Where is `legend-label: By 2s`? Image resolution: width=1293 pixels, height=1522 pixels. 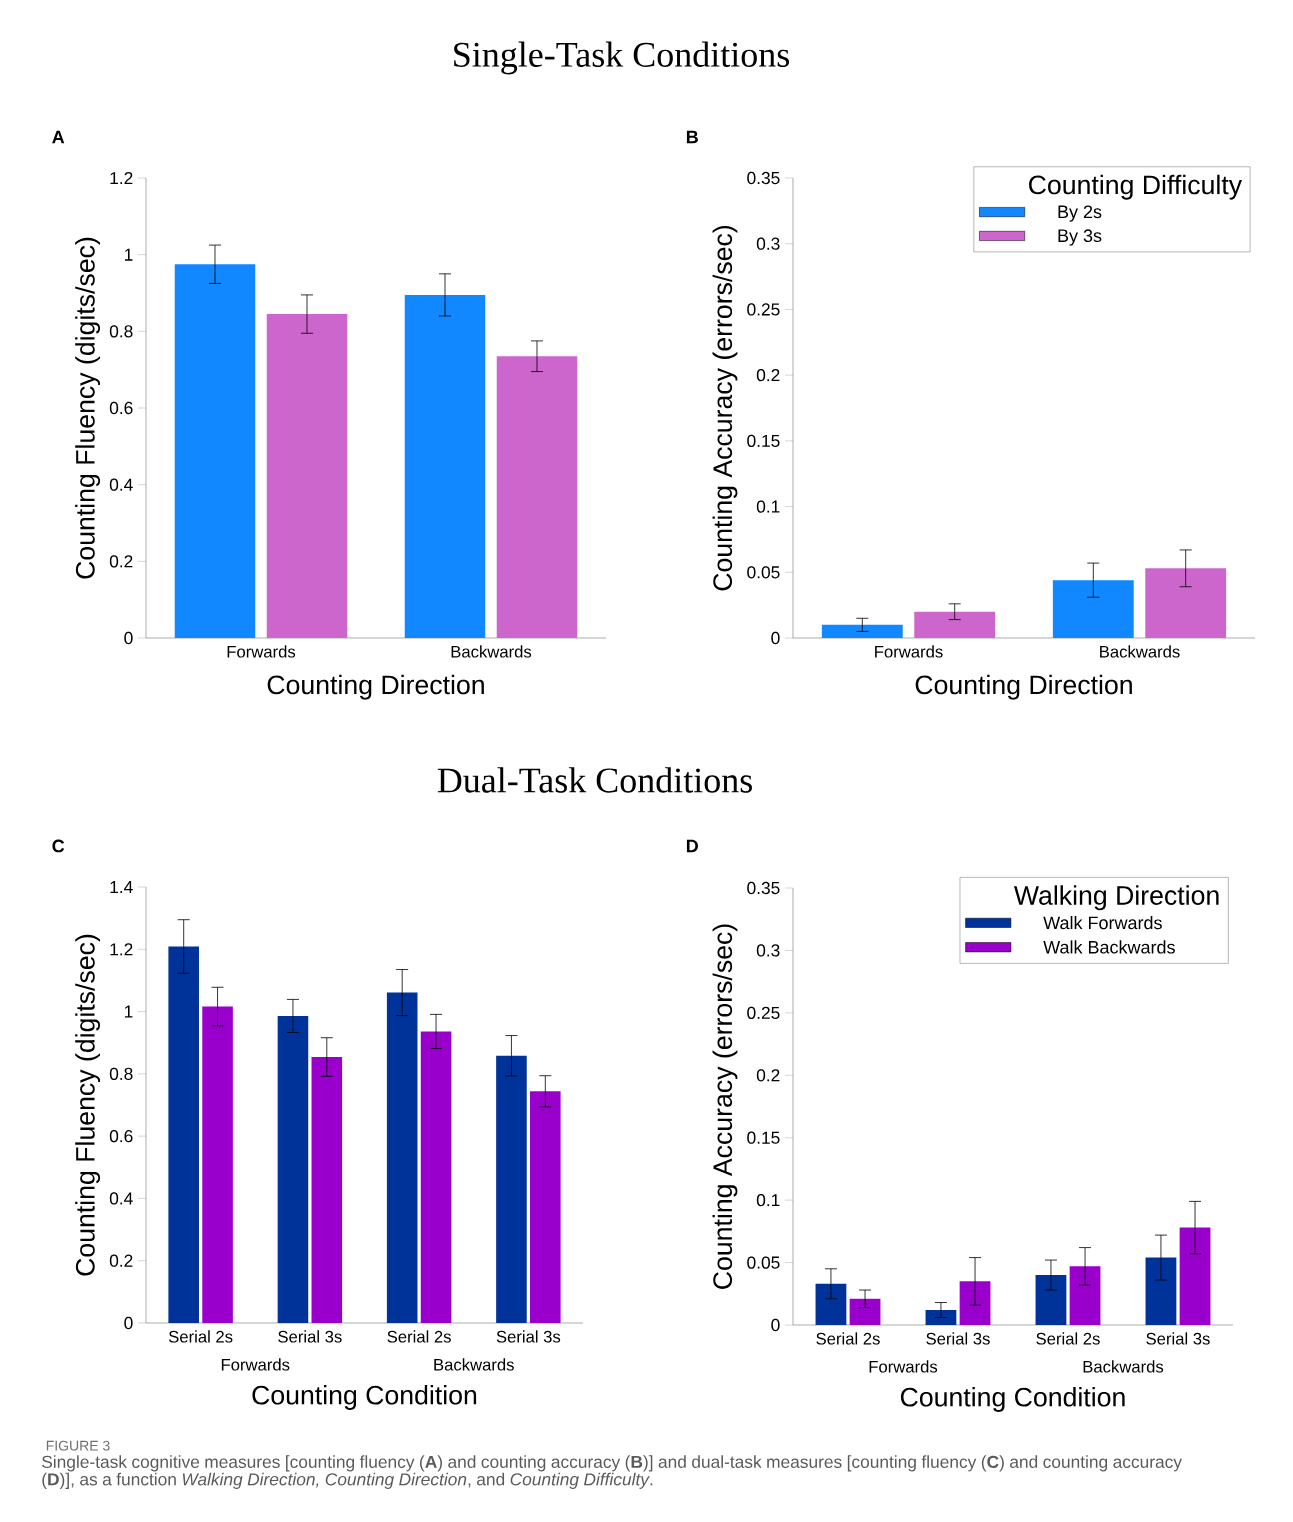 legend-label: By 2s is located at coordinates (1080, 213).